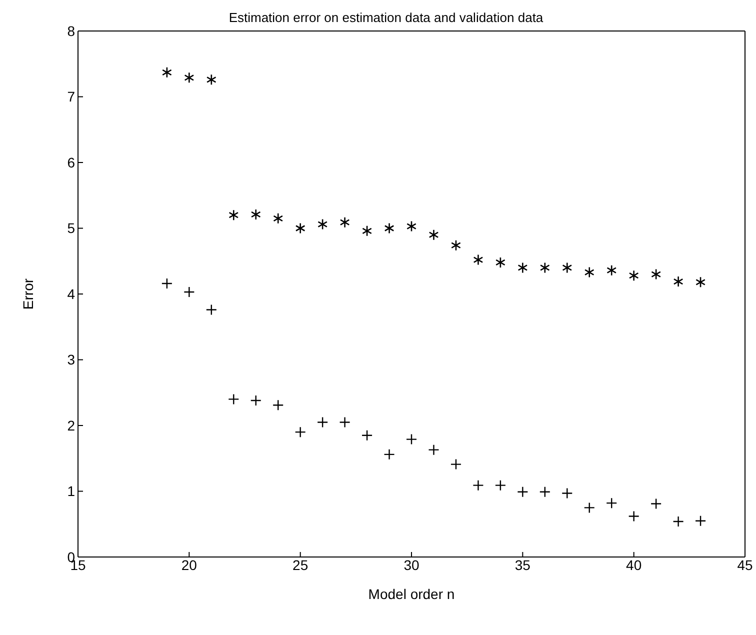 The width and height of the screenshot is (756, 635). I want to click on x-tick-label: 35, so click(522, 564).